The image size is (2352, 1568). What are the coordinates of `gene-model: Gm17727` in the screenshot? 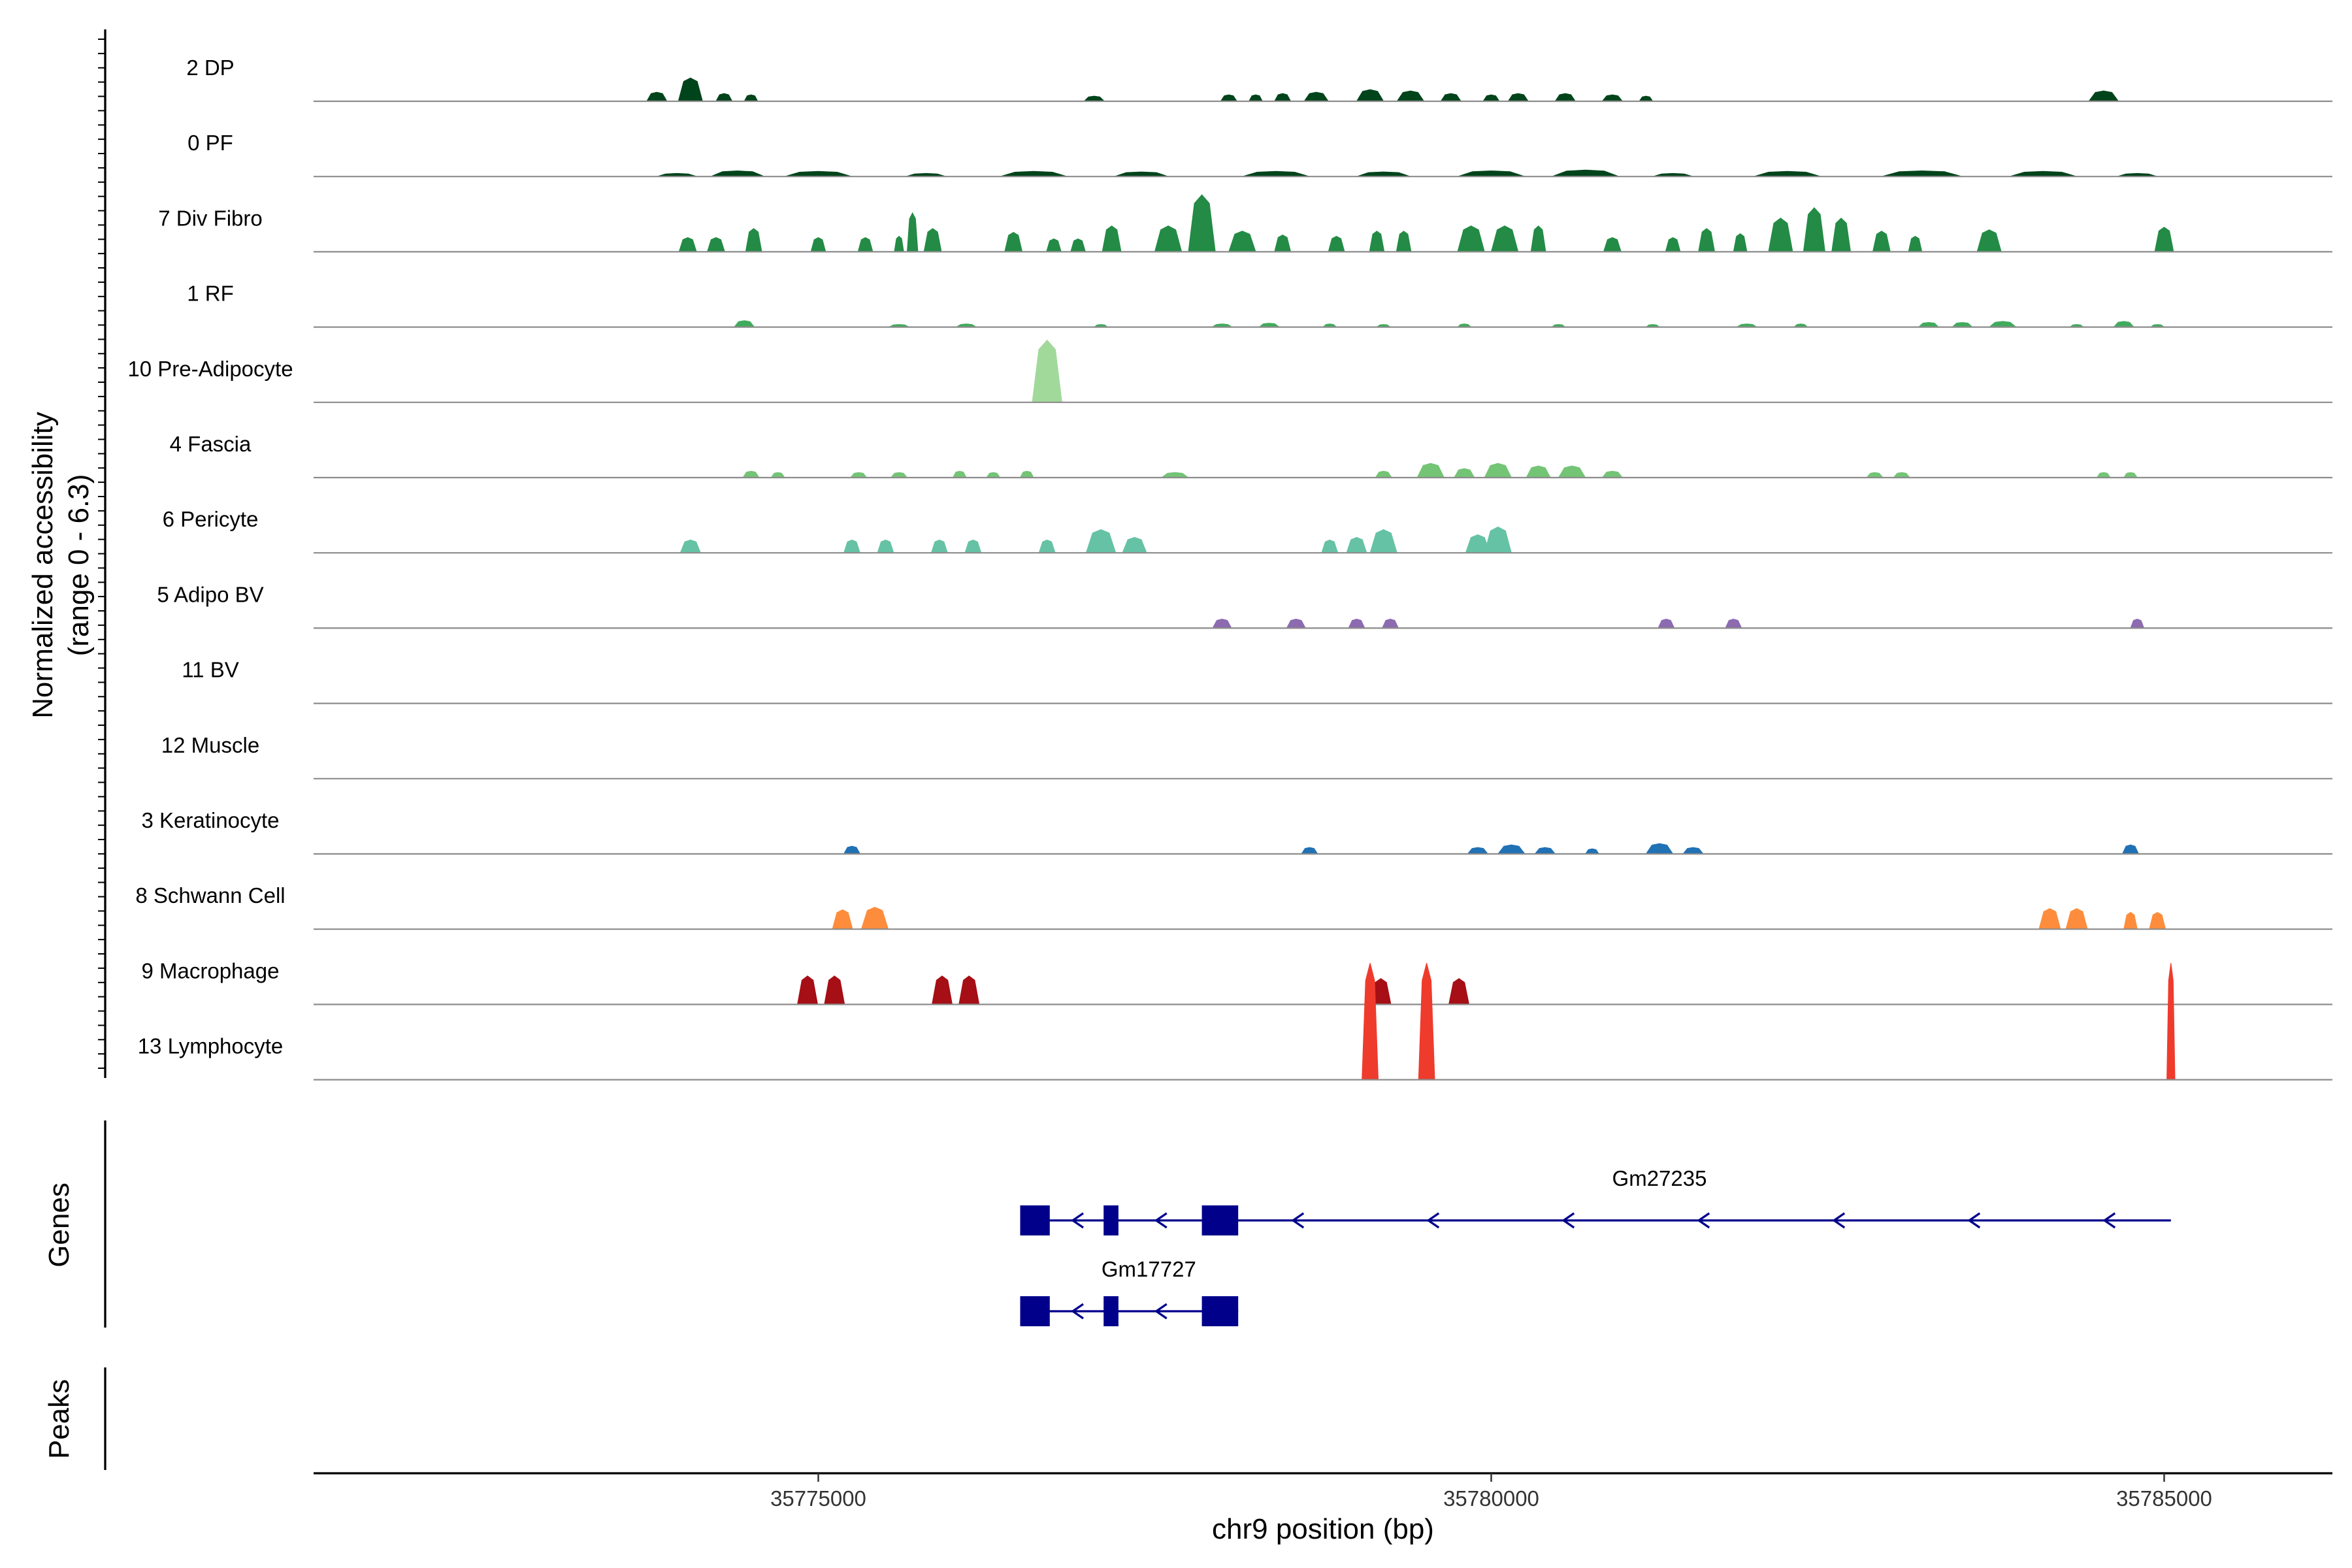 It's located at (1129, 1291).